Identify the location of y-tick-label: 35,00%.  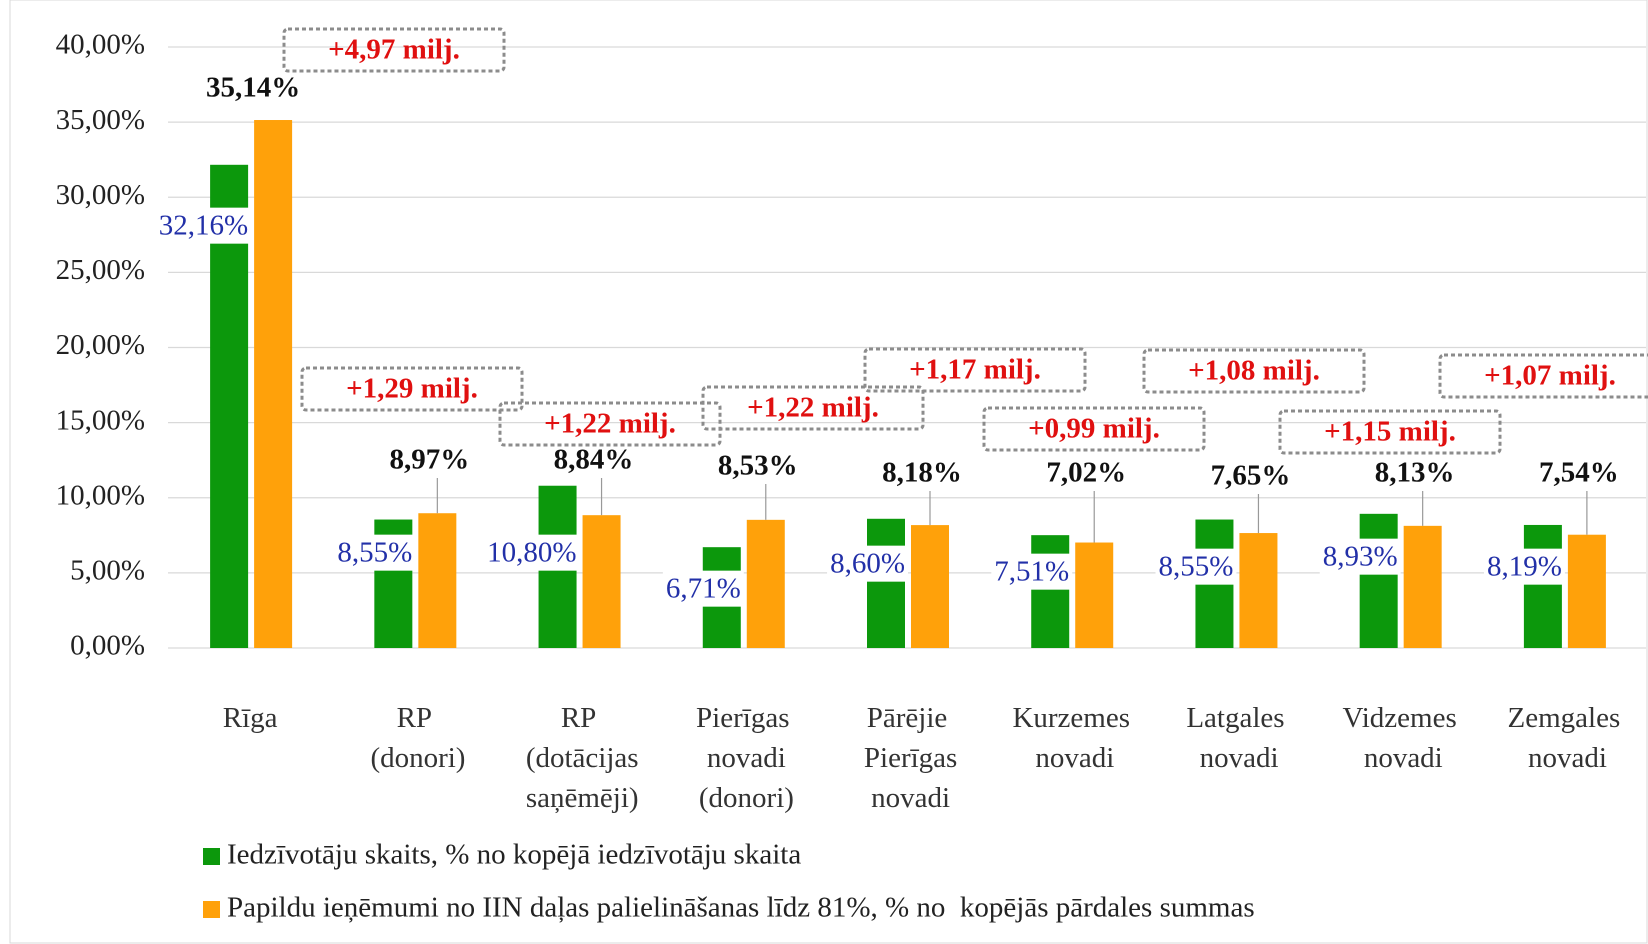
(100, 120).